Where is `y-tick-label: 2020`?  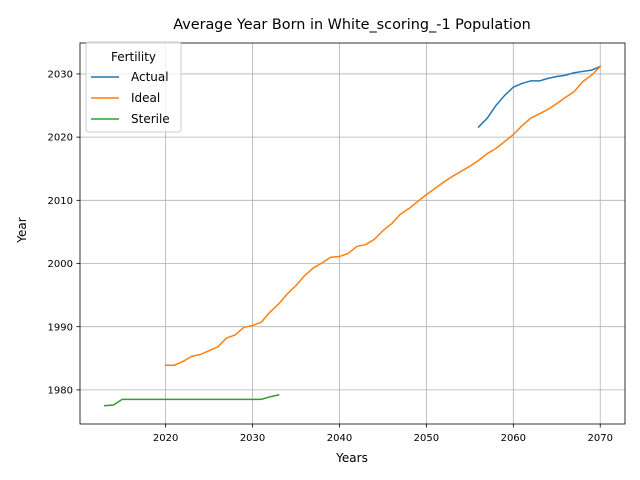
y-tick-label: 2020 is located at coordinates (60, 138).